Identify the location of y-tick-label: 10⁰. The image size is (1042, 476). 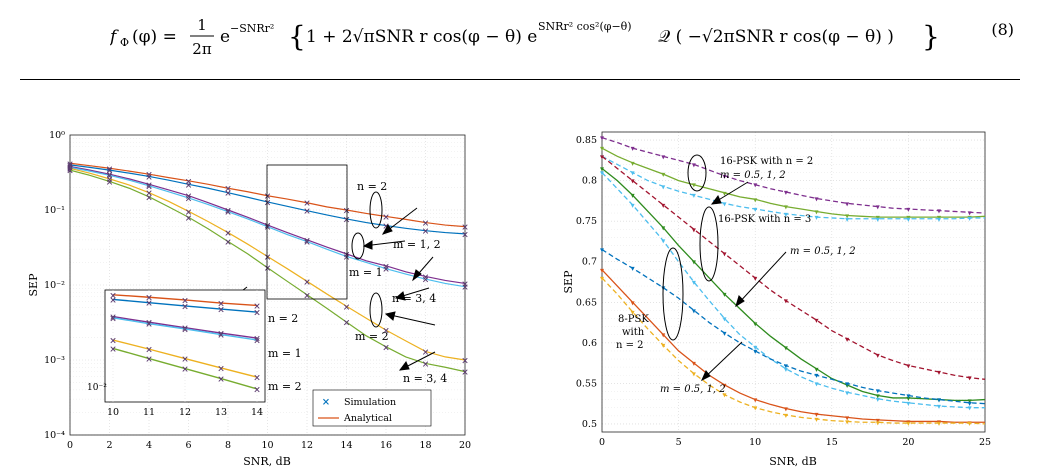
(57, 135).